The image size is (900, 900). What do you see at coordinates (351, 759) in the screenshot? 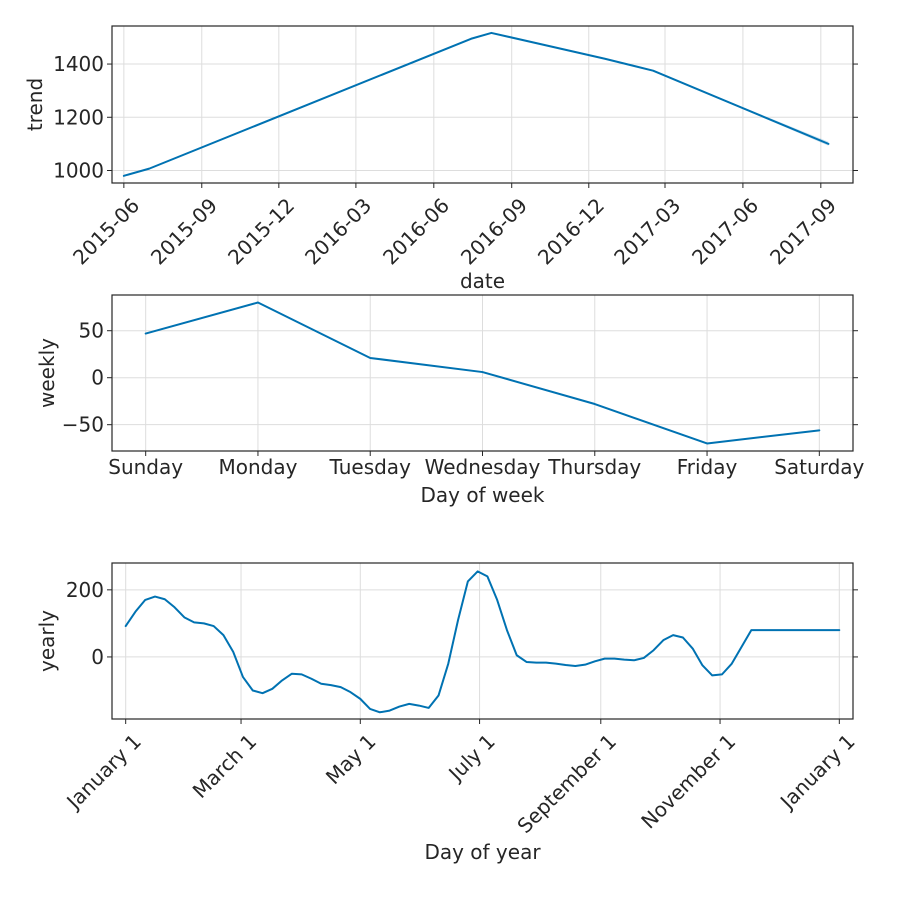
I see `yearly-x-tick-label: May 1` at bounding box center [351, 759].